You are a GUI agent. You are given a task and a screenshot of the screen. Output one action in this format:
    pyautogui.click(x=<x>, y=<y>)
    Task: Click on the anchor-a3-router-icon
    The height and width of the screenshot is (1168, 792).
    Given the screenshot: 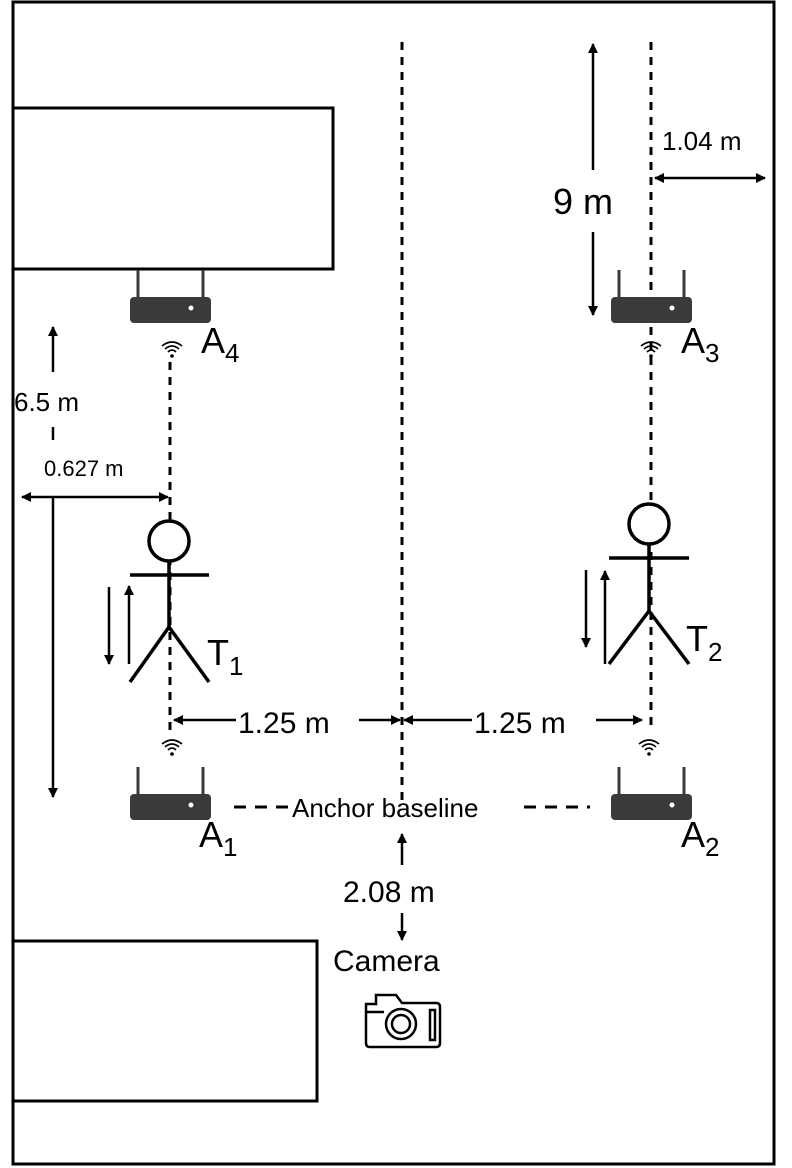 What is the action you would take?
    pyautogui.click(x=651, y=296)
    